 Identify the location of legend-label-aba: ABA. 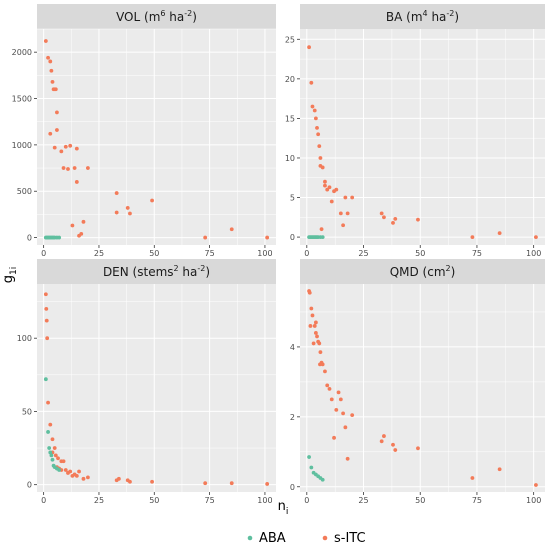
(272, 538).